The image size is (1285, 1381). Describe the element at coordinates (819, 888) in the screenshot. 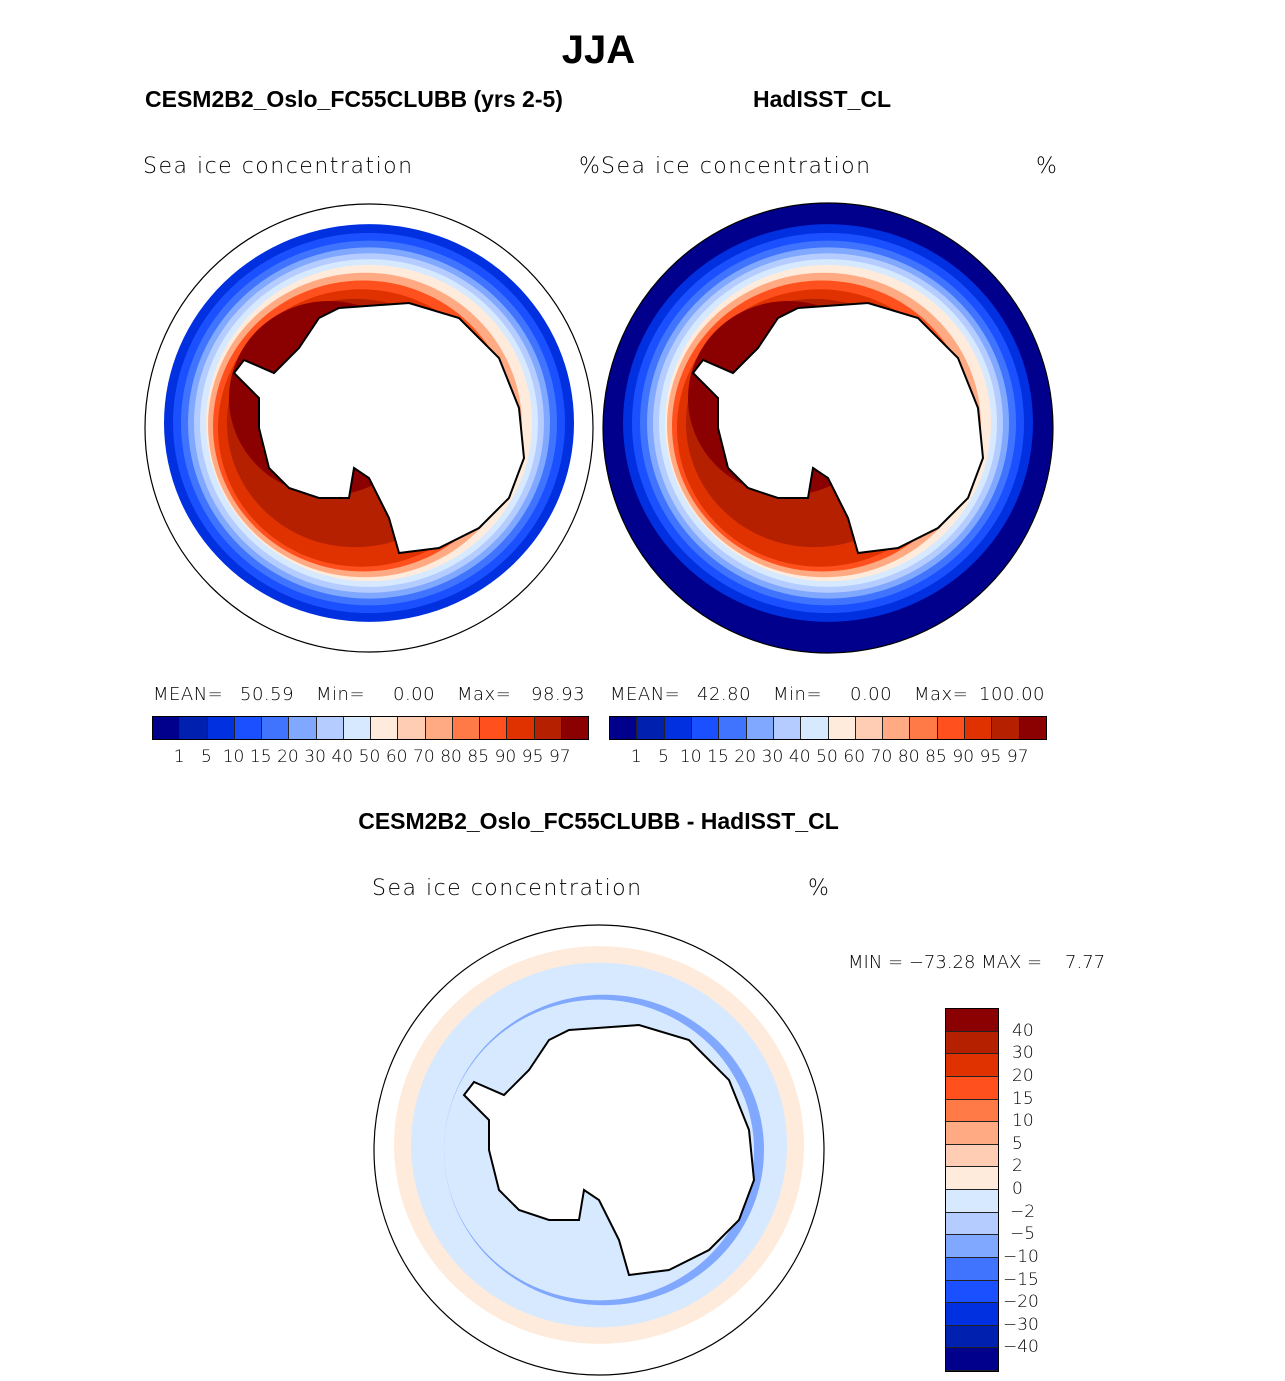

I see `panel3-units: %` at that location.